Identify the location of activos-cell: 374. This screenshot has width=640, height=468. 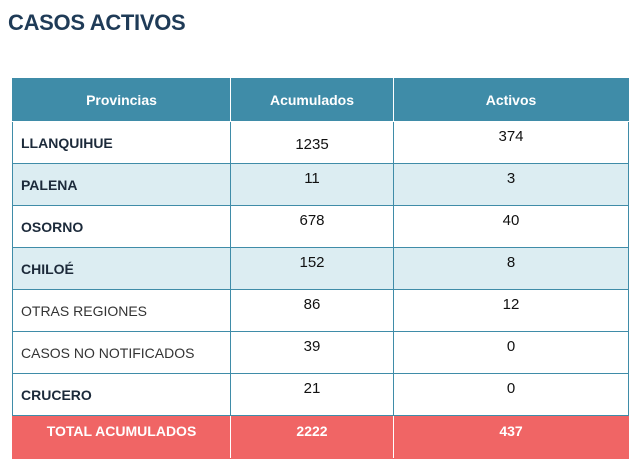
(511, 142).